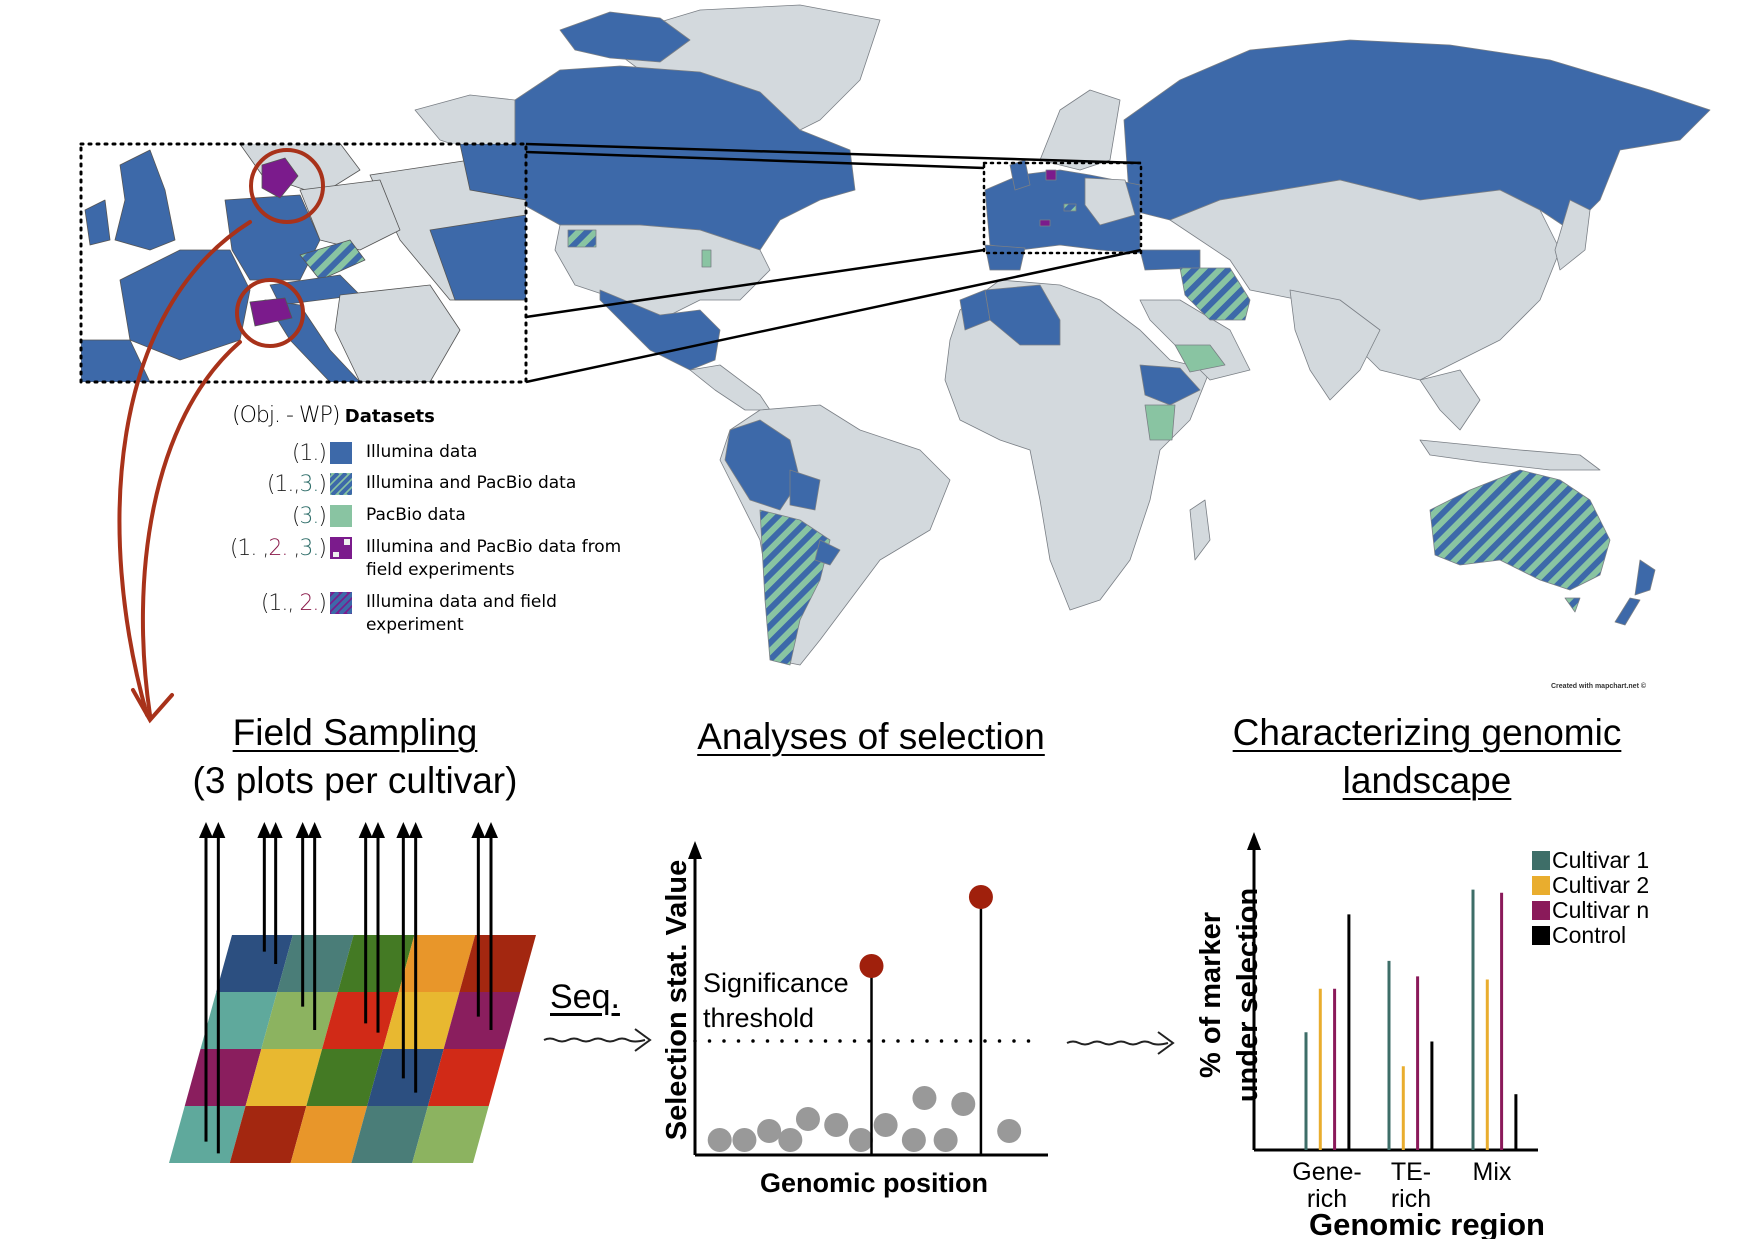 This screenshot has width=1754, height=1239. I want to click on legend-code-part: 3., so click(309, 484).